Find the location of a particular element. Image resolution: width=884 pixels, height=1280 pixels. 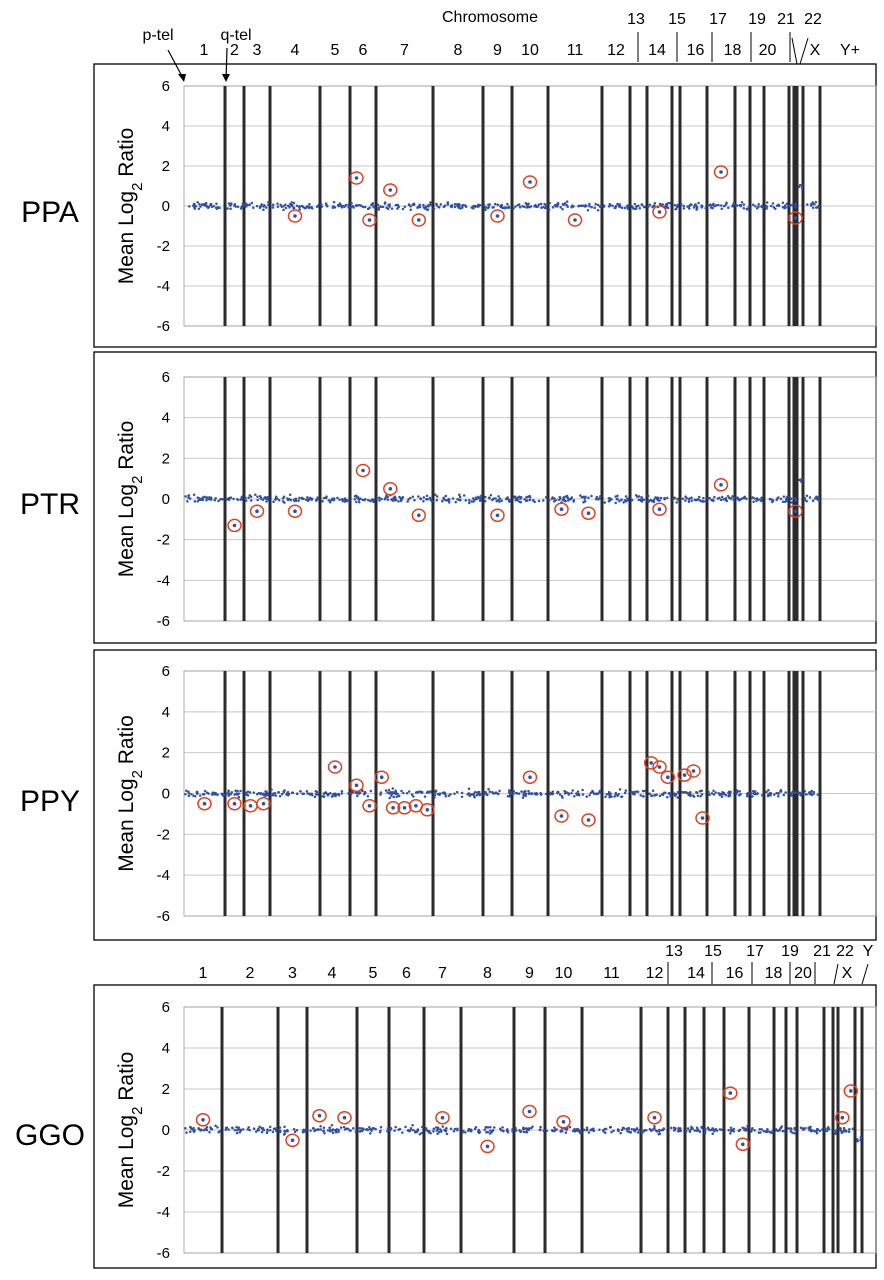

ggo-chromosome-label-22: 22 is located at coordinates (845, 951).